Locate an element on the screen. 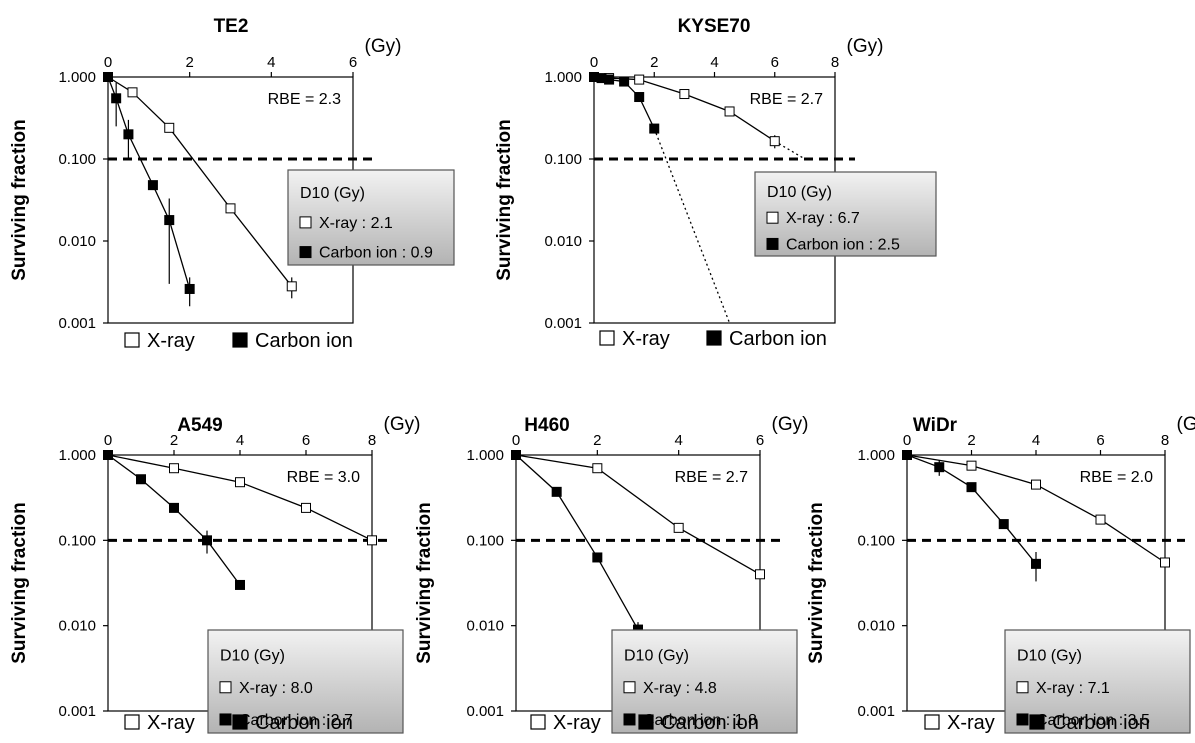 The height and width of the screenshot is (743, 1195). extrapolation-line is located at coordinates (790, 150).